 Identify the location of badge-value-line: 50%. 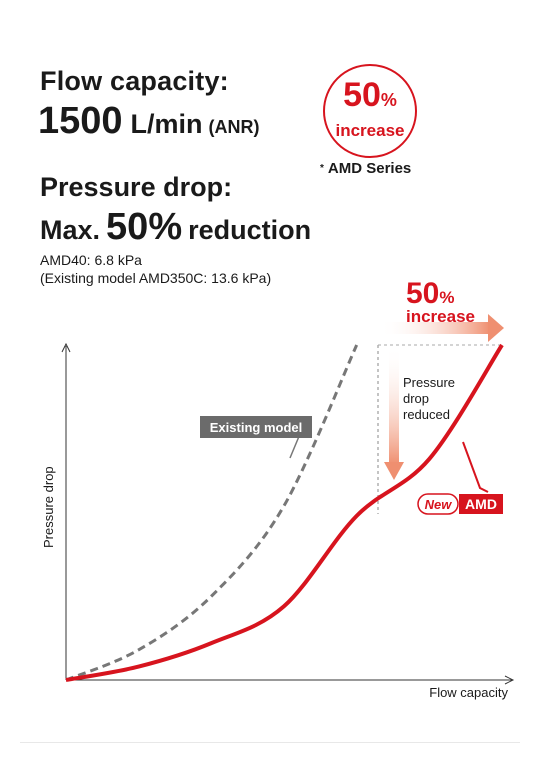
(370, 95).